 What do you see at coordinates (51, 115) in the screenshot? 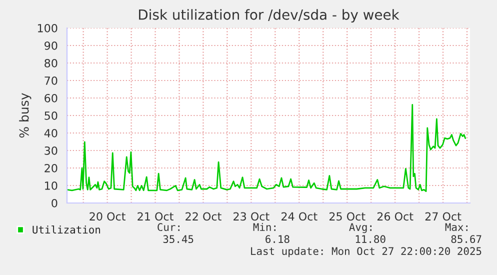
I see `y-tick-label: 50` at bounding box center [51, 115].